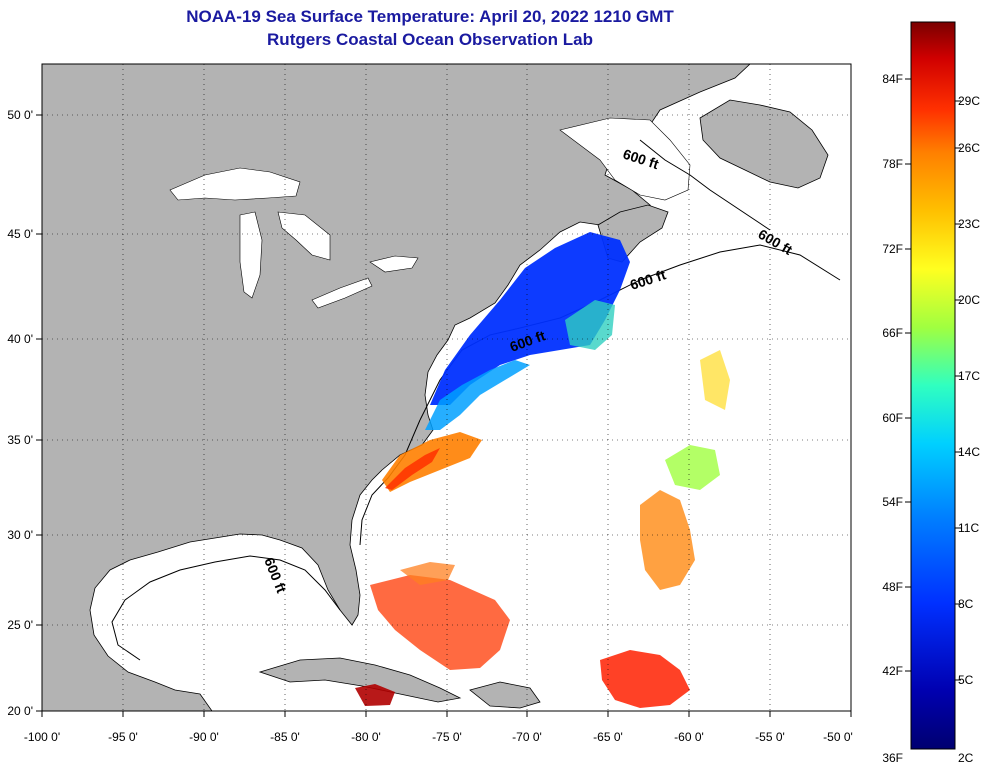  Describe the element at coordinates (892, 333) in the screenshot. I see `colorbar-f-label: 66F` at that location.